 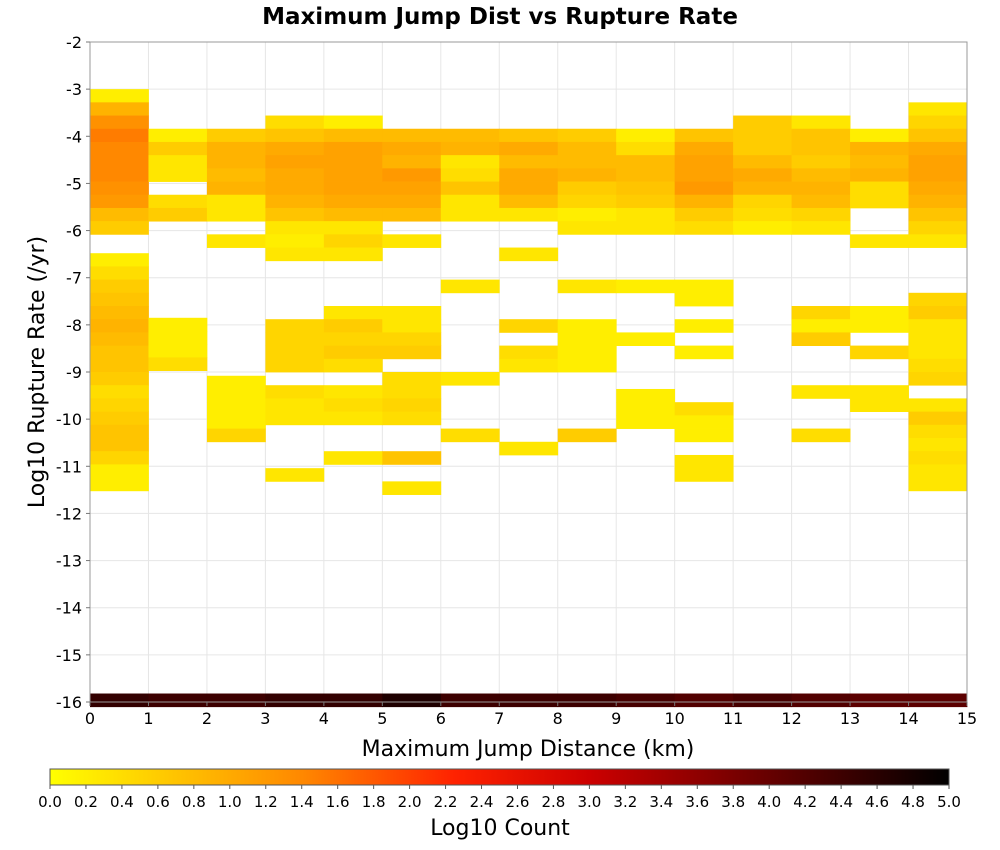 I want to click on x-tick-label: 0, so click(x=90, y=718).